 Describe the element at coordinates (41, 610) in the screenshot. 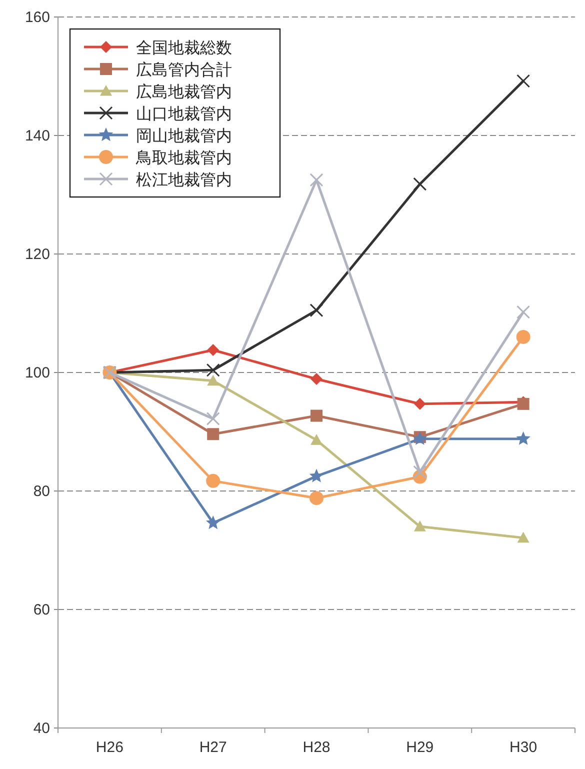

I see `y-tick-label: 60` at that location.